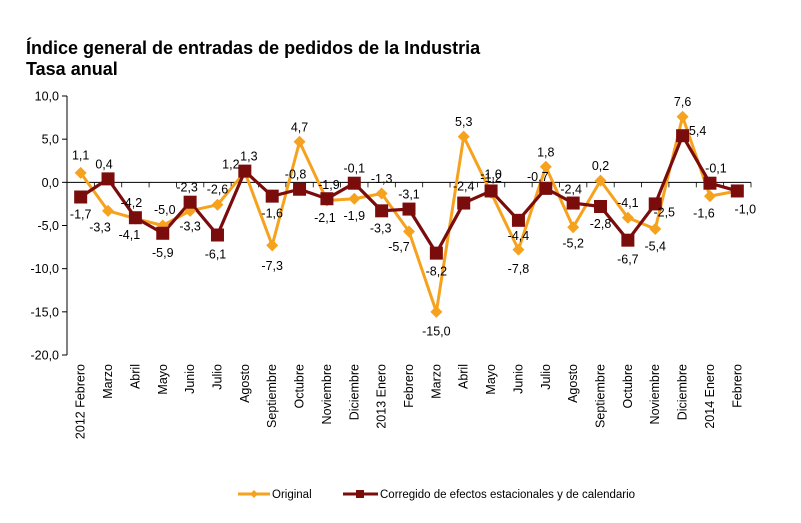 This screenshot has width=801, height=523. Describe the element at coordinates (463, 122) in the screenshot. I see `data-label-original: 5,3` at that location.